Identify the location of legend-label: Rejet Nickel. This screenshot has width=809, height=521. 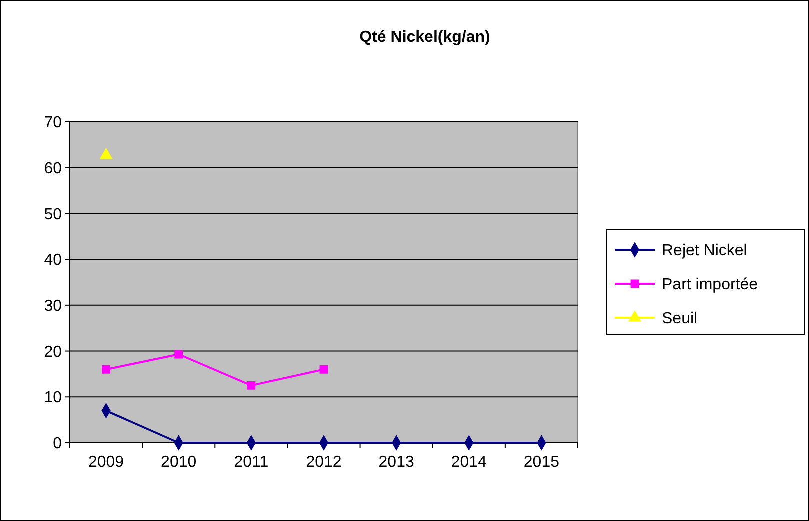
(705, 251).